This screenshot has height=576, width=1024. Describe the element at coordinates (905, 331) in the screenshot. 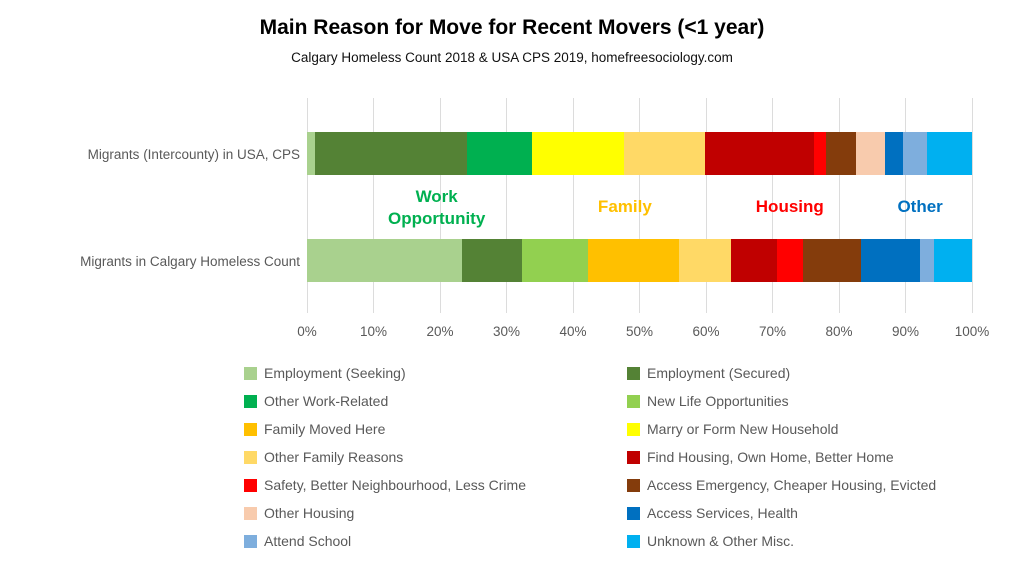

I see `x-axis-tick: 90%` at that location.